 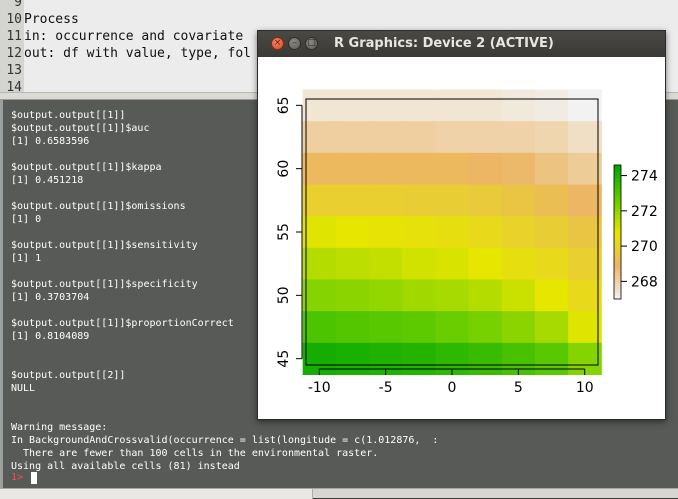 I want to click on close-icon: ×, so click(x=277, y=43).